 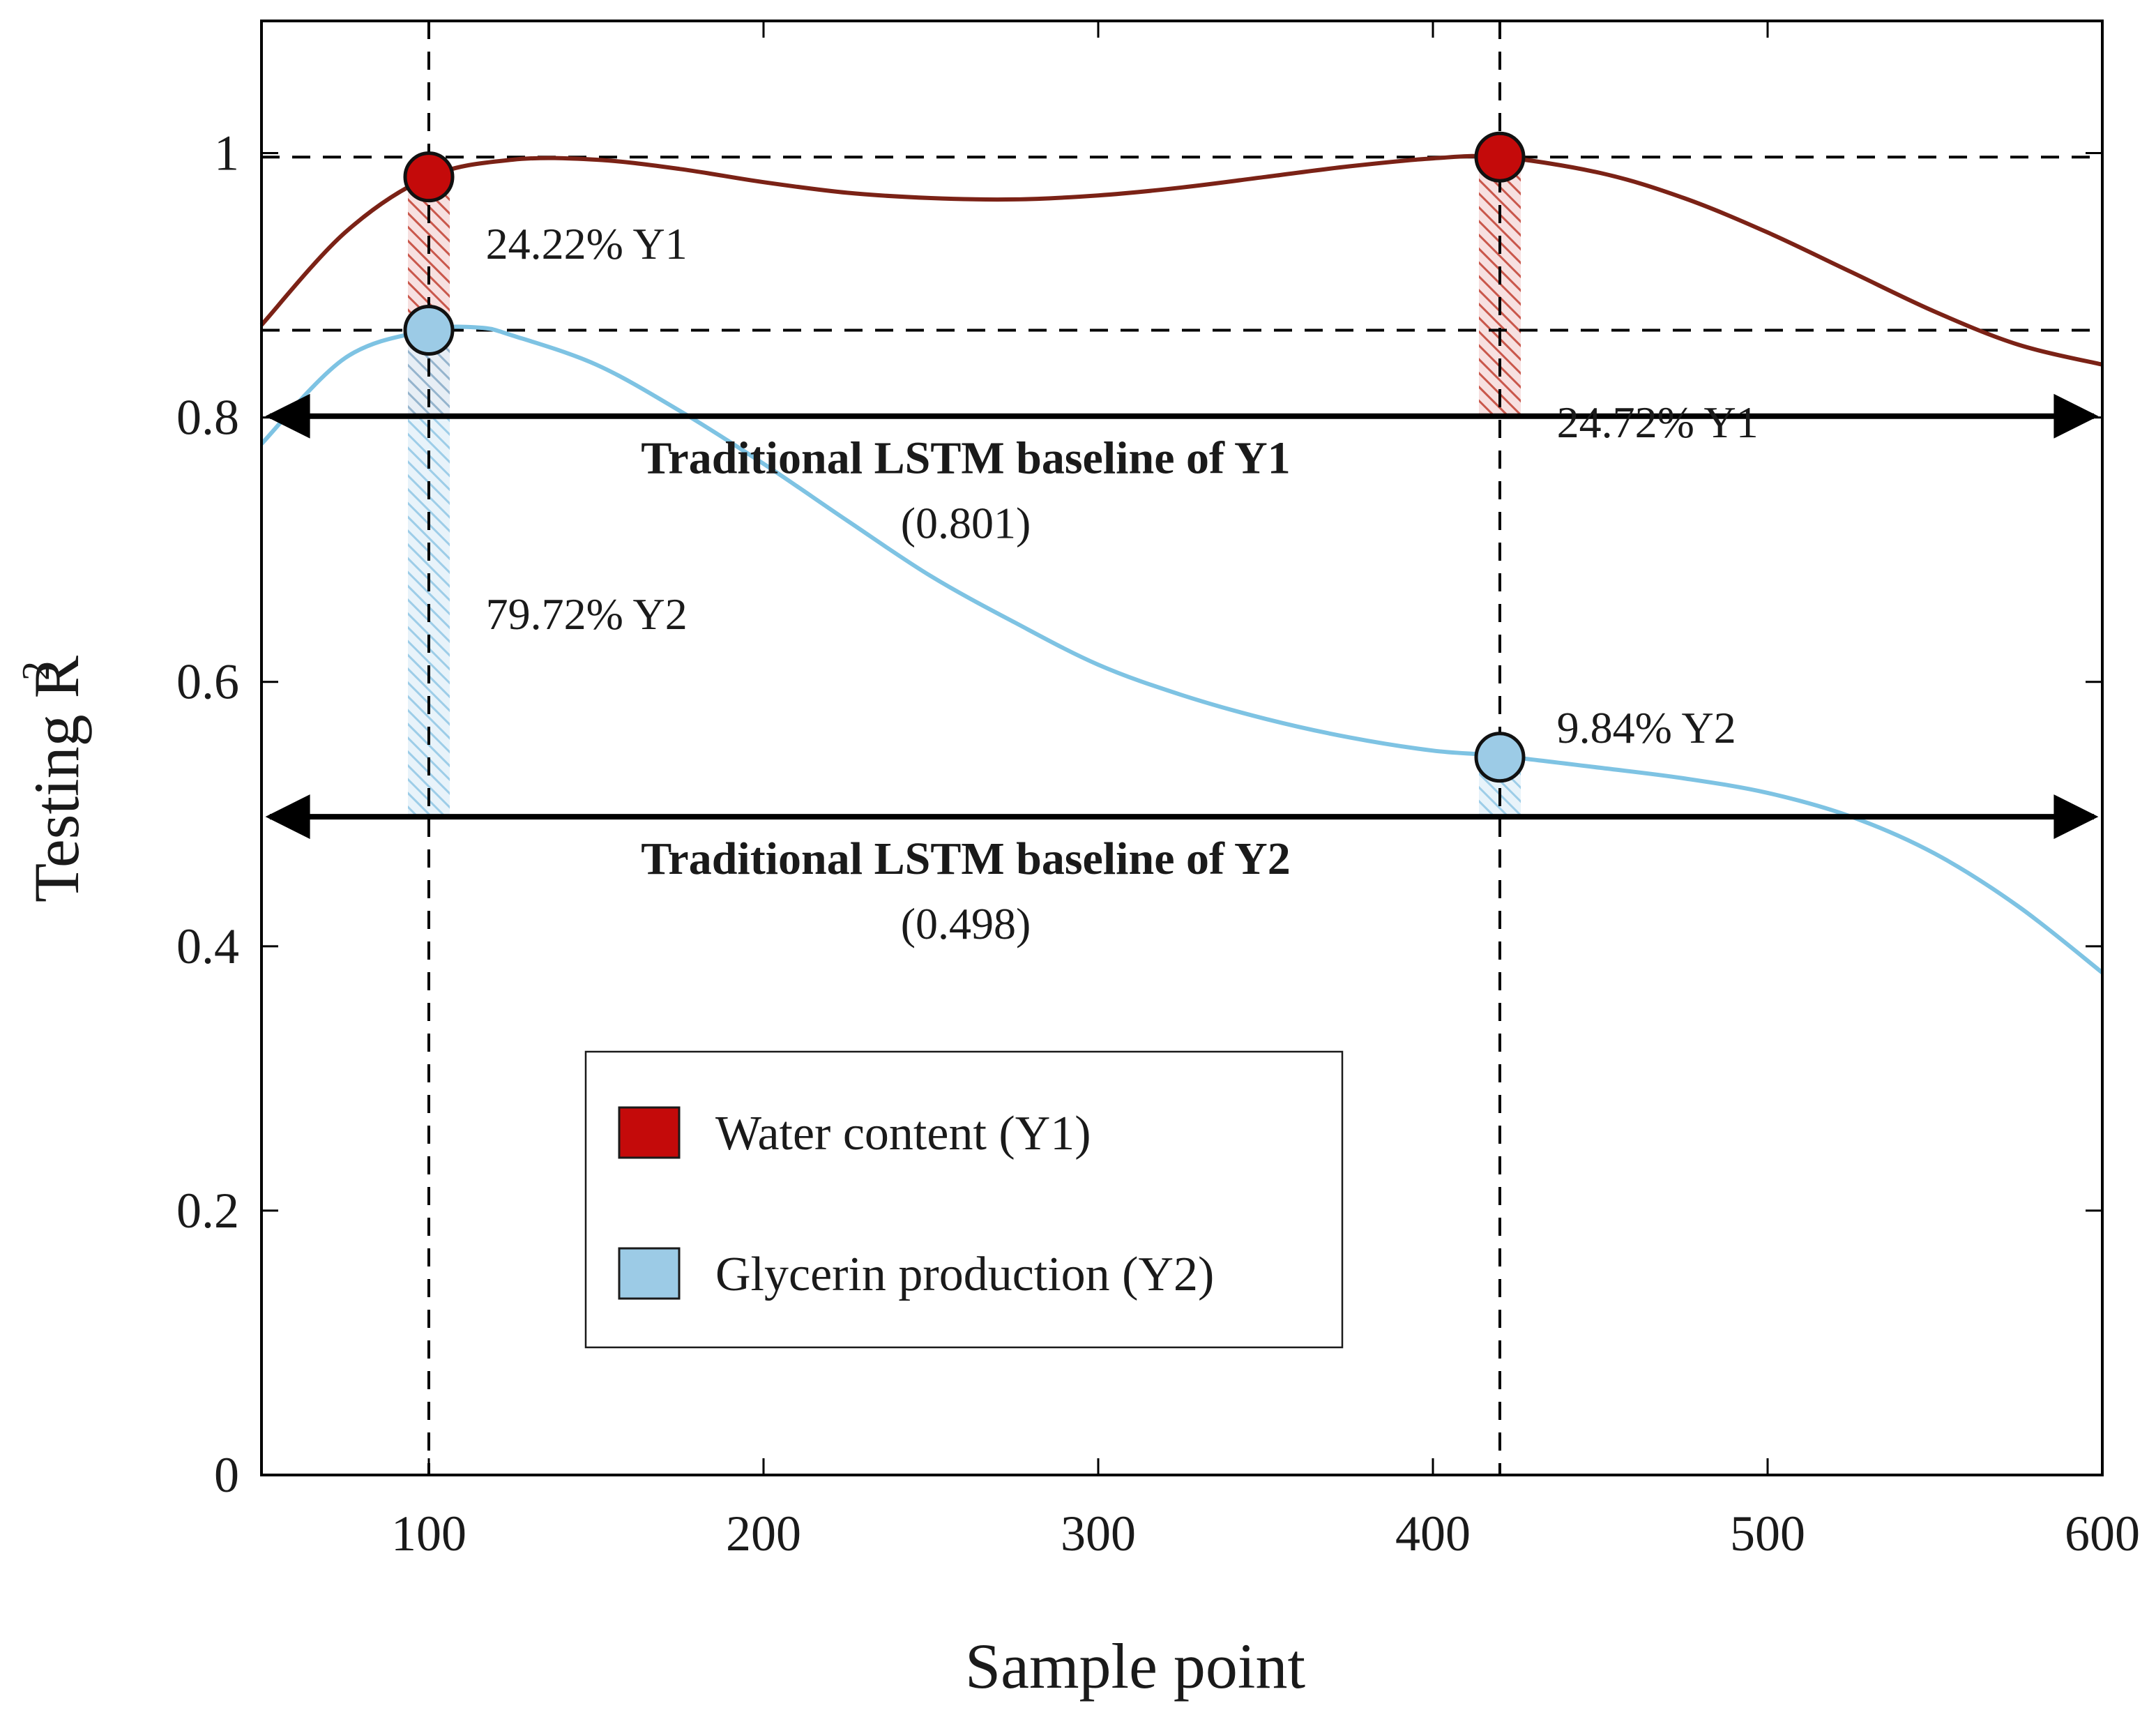 I want to click on annotation-3: 9.84% Y2, so click(x=1646, y=728).